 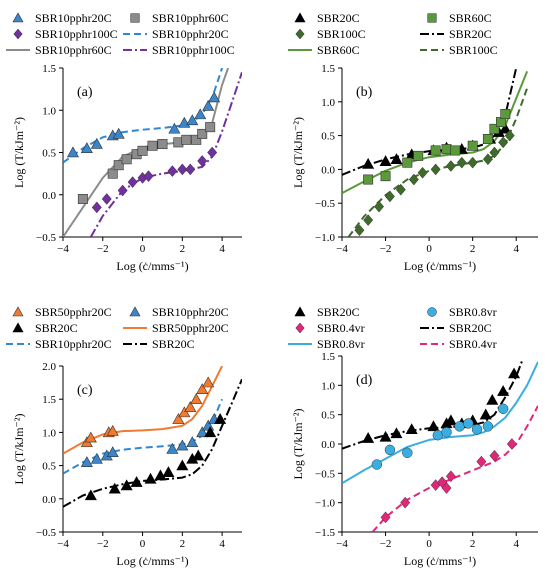 I want to click on legend-label: SBR10pphr60C, so click(x=73, y=50).